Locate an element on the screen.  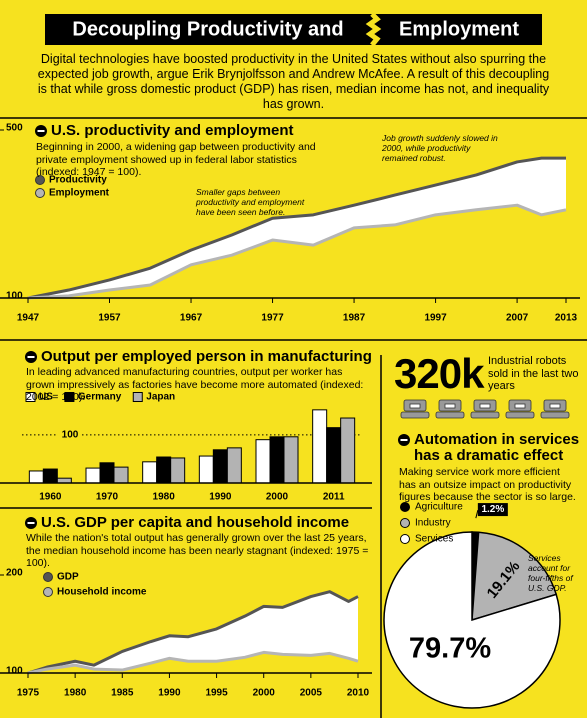
legend-label: Agriculture is located at coordinates (439, 507).